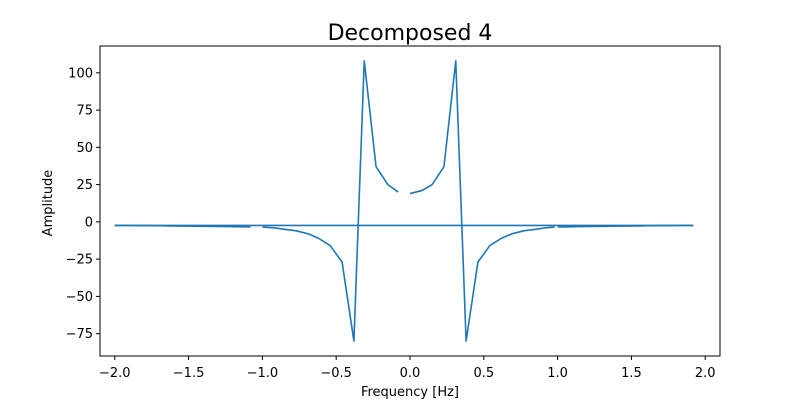 The width and height of the screenshot is (800, 400). What do you see at coordinates (705, 373) in the screenshot?
I see `x-tick-label: 2.0` at bounding box center [705, 373].